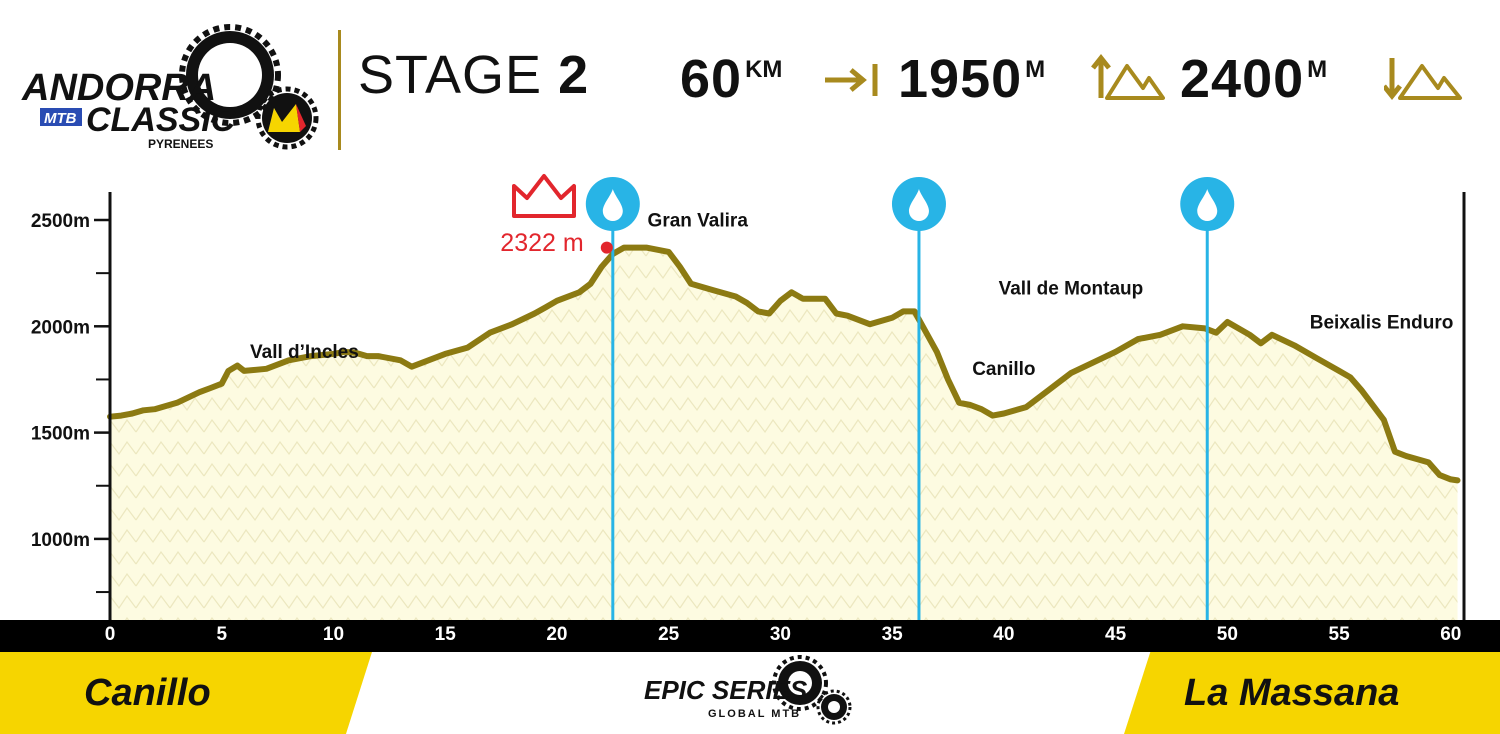 This screenshot has width=1500, height=734. Describe the element at coordinates (60, 221) in the screenshot. I see `y-tick-label: 2500m` at that location.